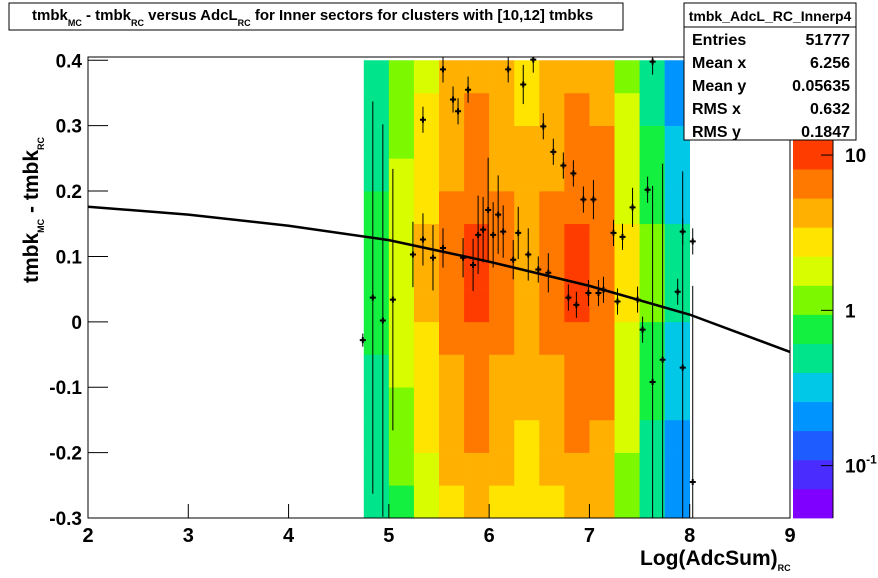 The width and height of the screenshot is (878, 578). I want to click on subscript: MC, so click(41, 225).